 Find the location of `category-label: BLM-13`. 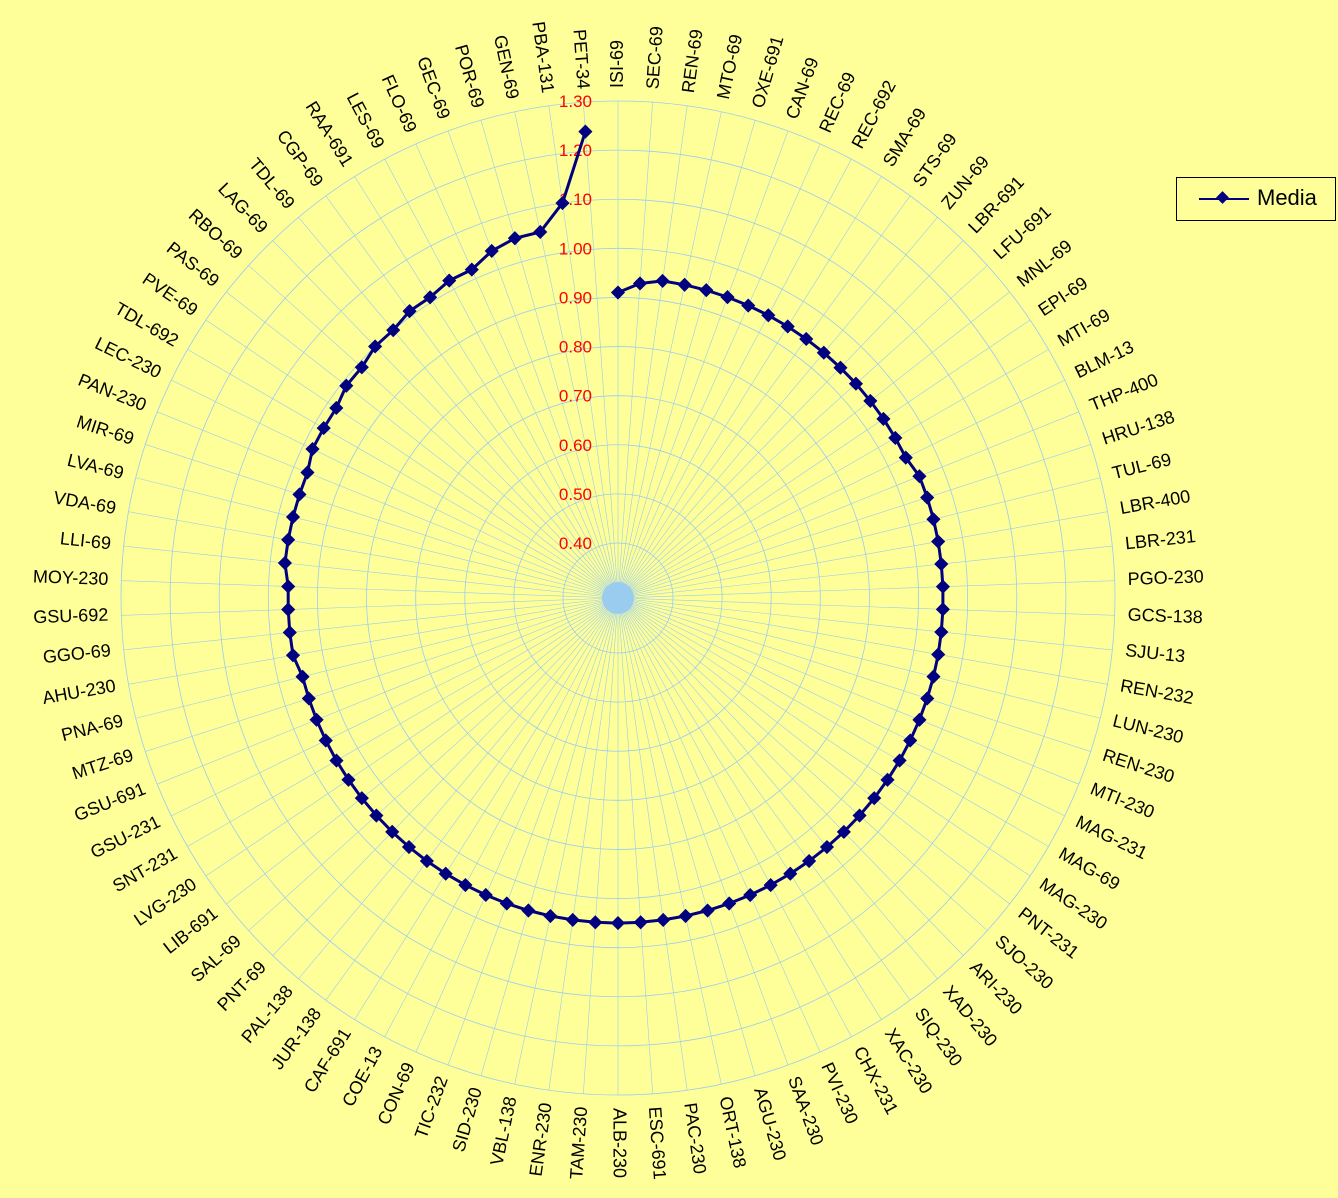

category-label: BLM-13 is located at coordinates (1103, 360).